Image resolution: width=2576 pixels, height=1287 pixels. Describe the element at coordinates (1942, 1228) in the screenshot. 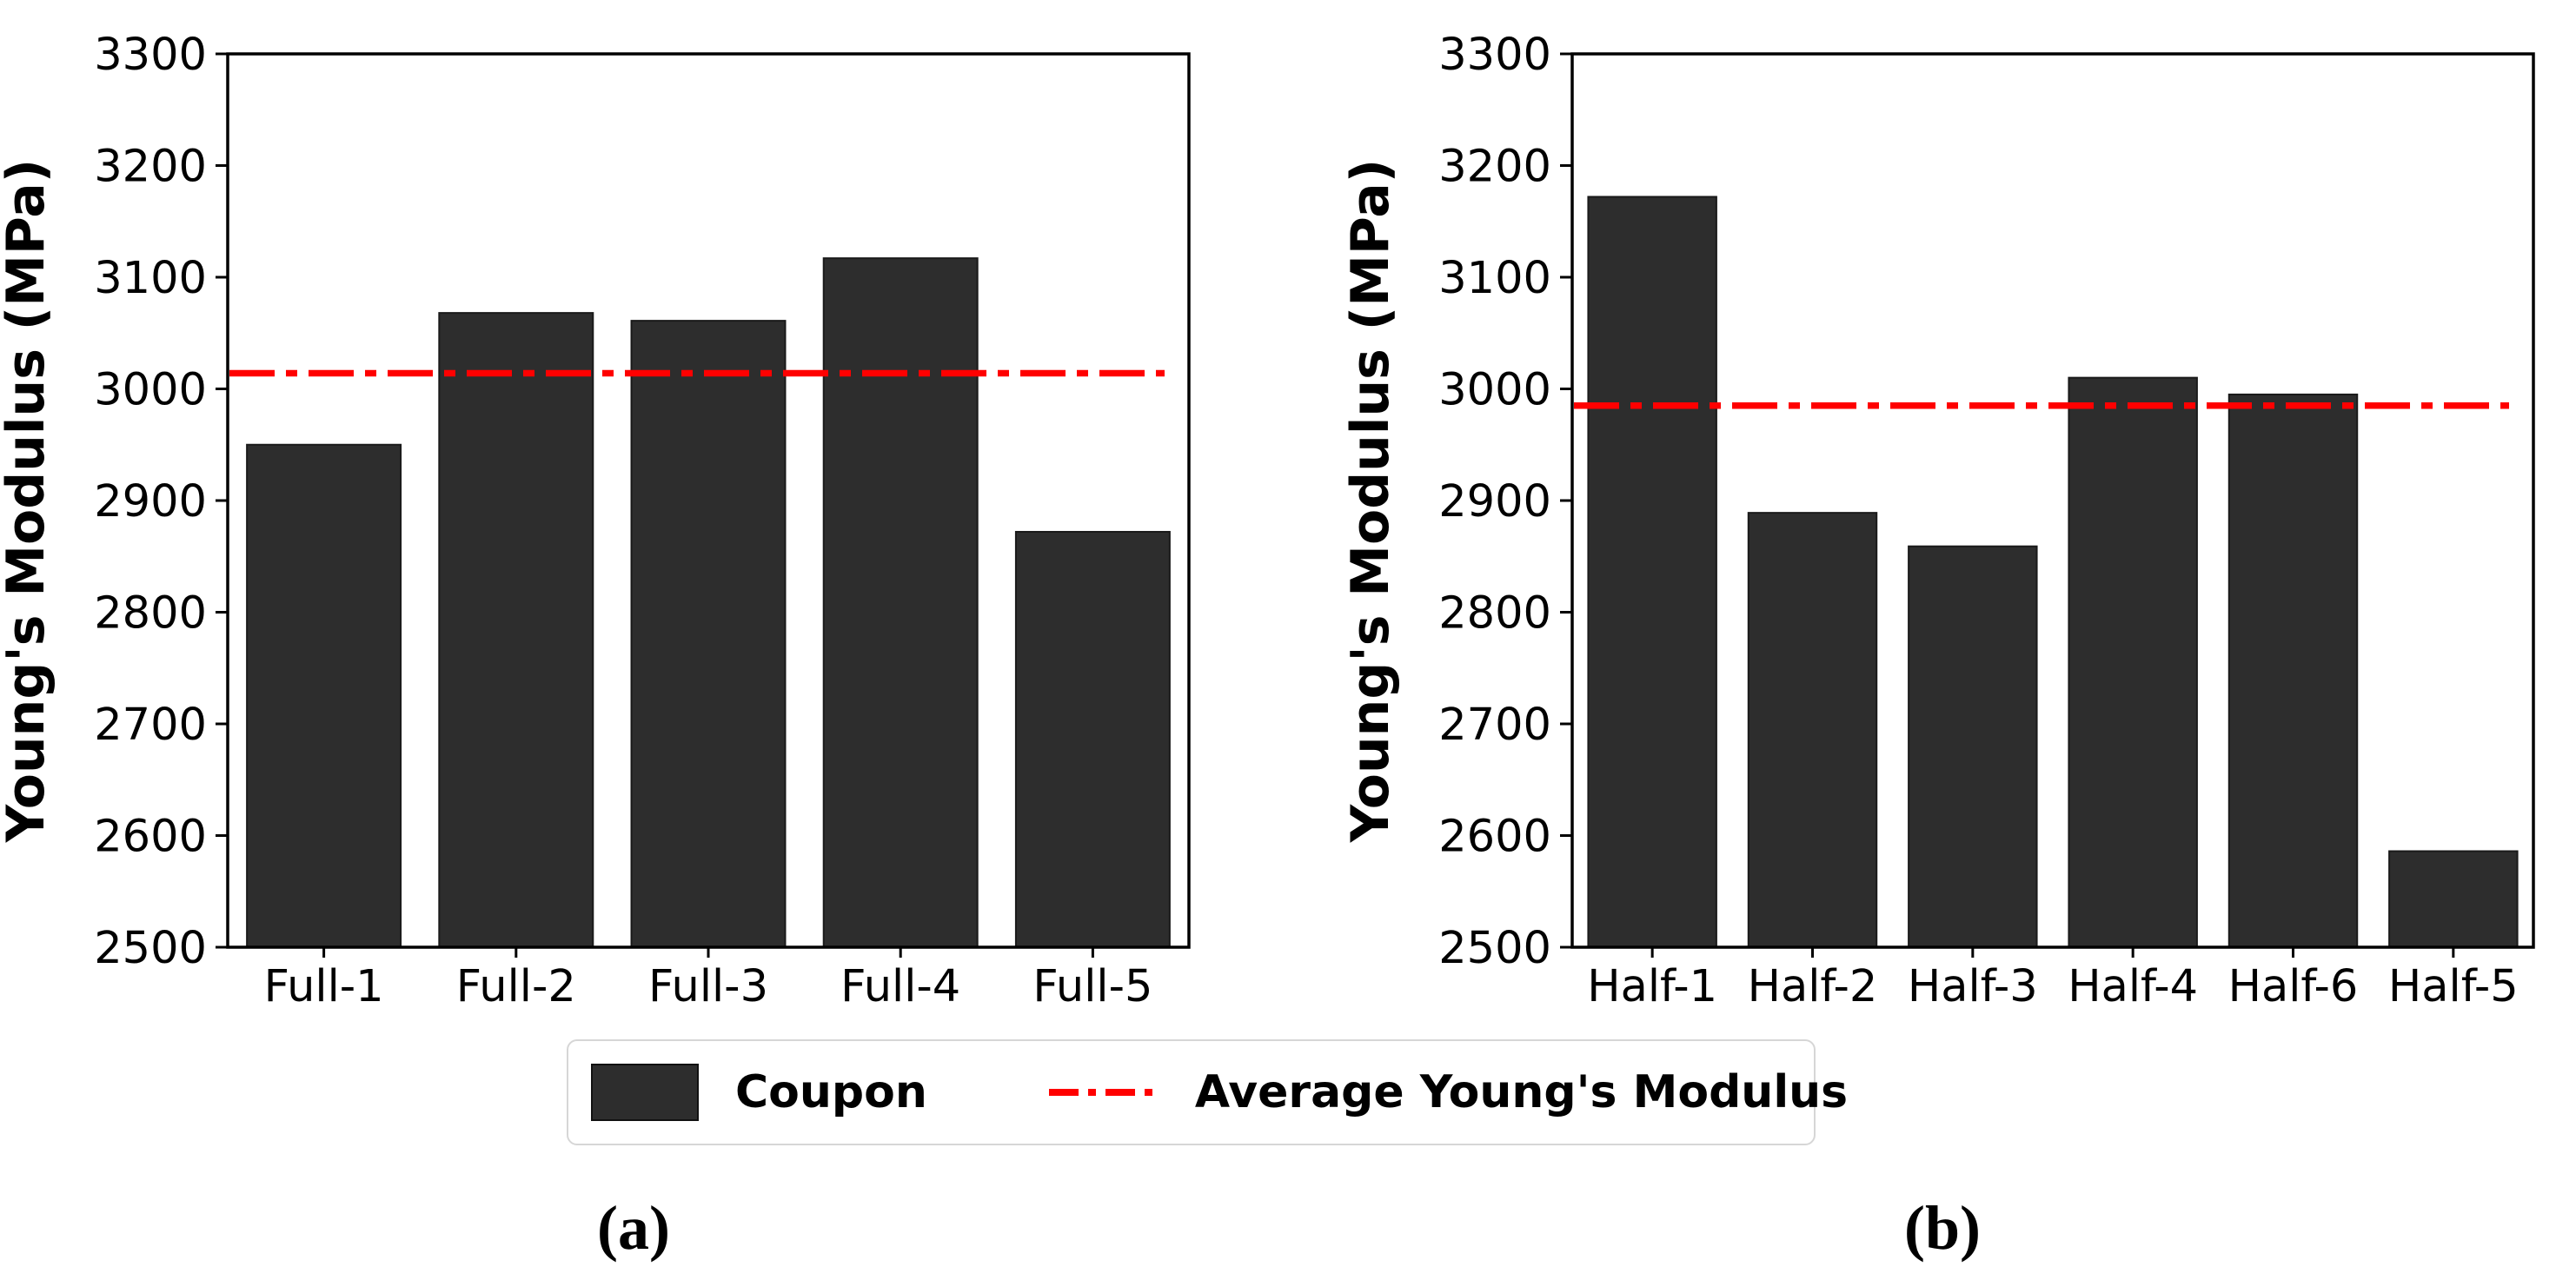

I see `caption-b: (b)` at that location.